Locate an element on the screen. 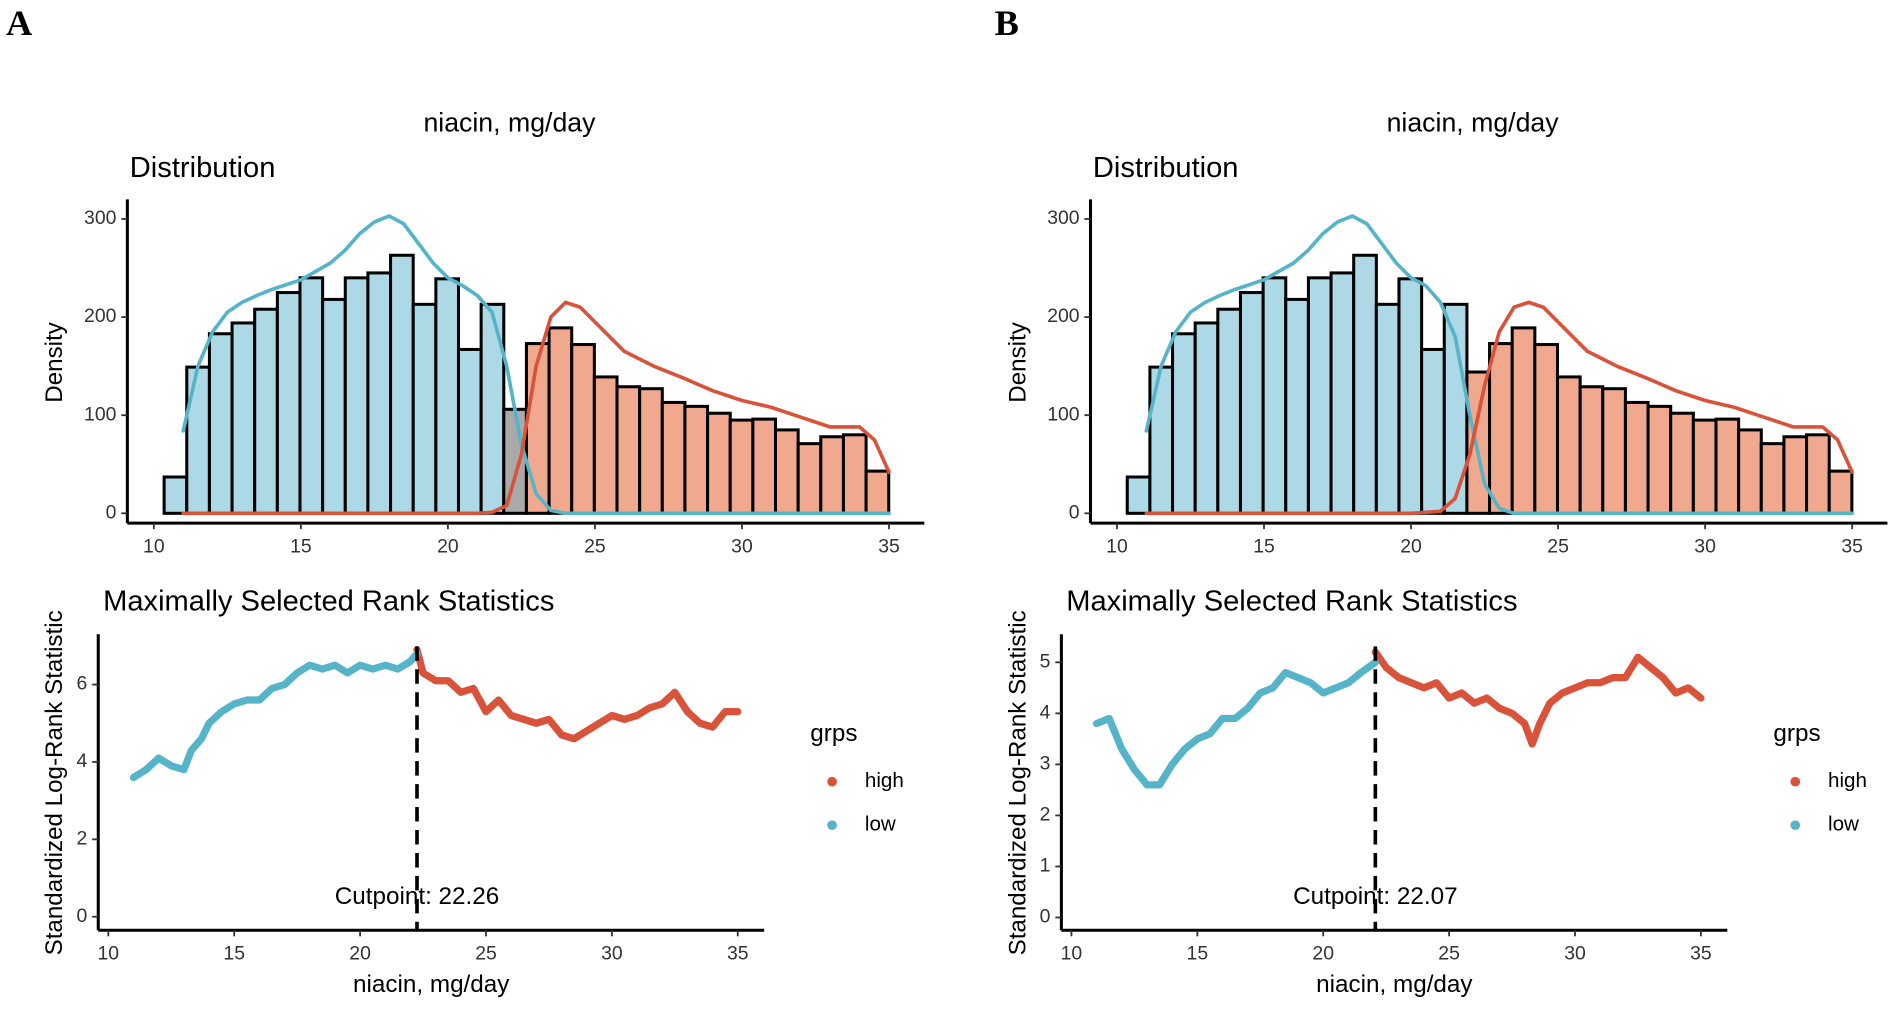 The image size is (1902, 1010). y-tick-label: 300 is located at coordinates (1063, 218).